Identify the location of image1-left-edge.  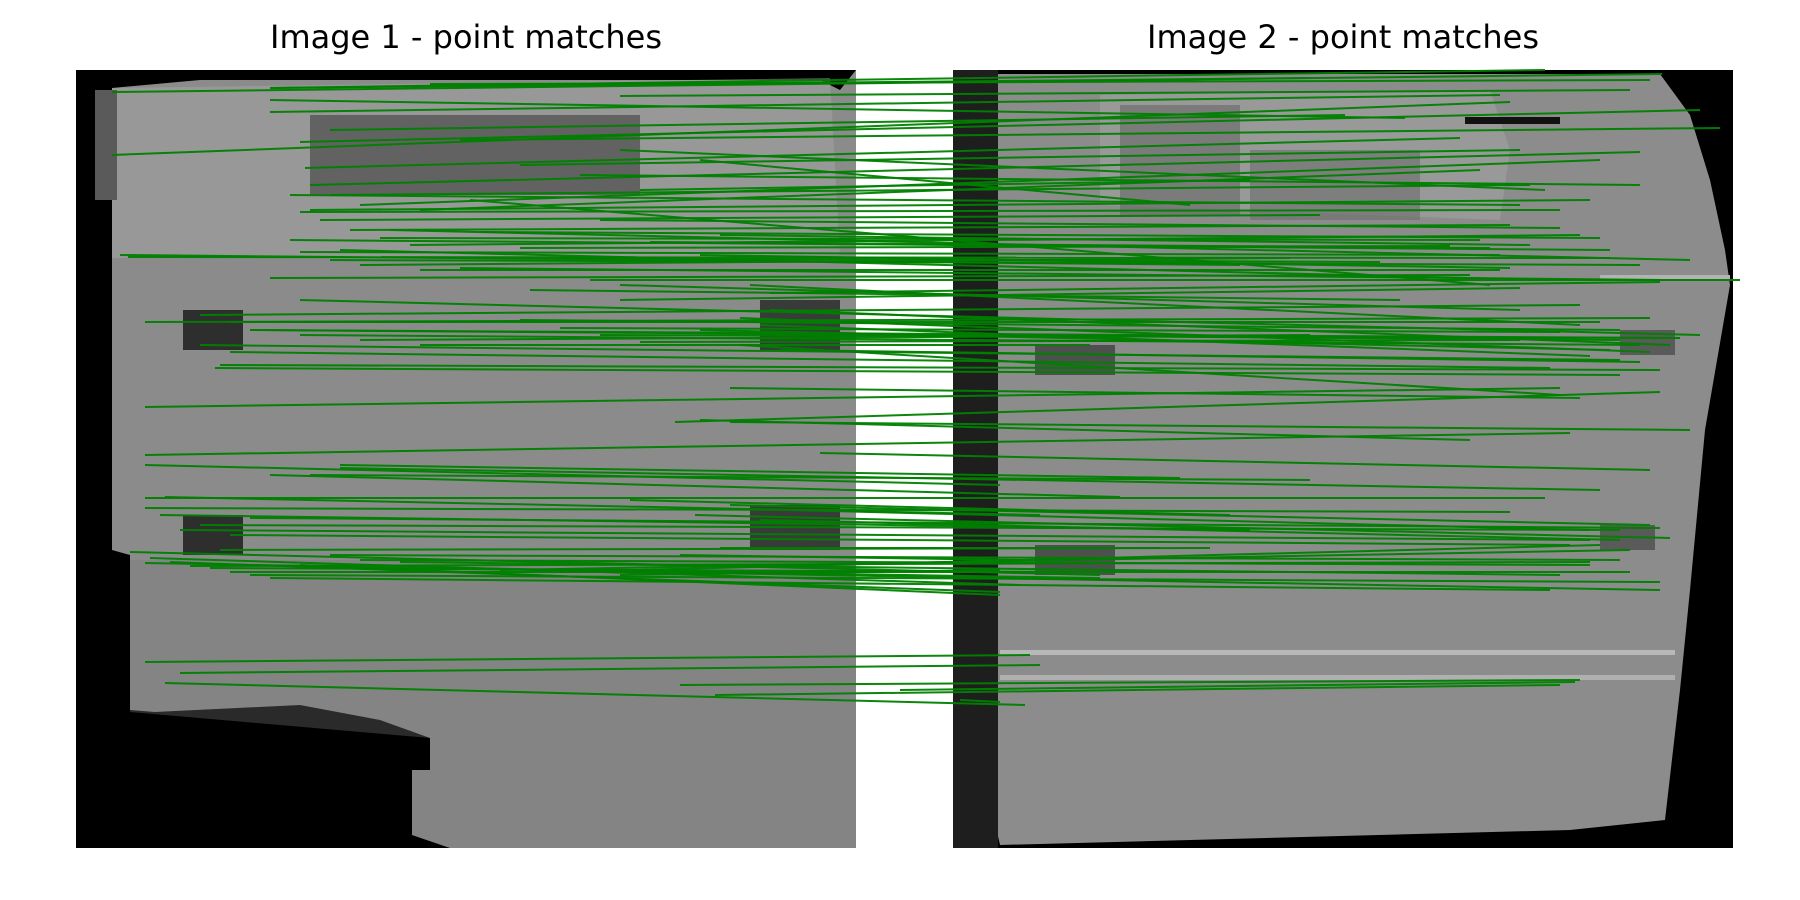
(106, 145).